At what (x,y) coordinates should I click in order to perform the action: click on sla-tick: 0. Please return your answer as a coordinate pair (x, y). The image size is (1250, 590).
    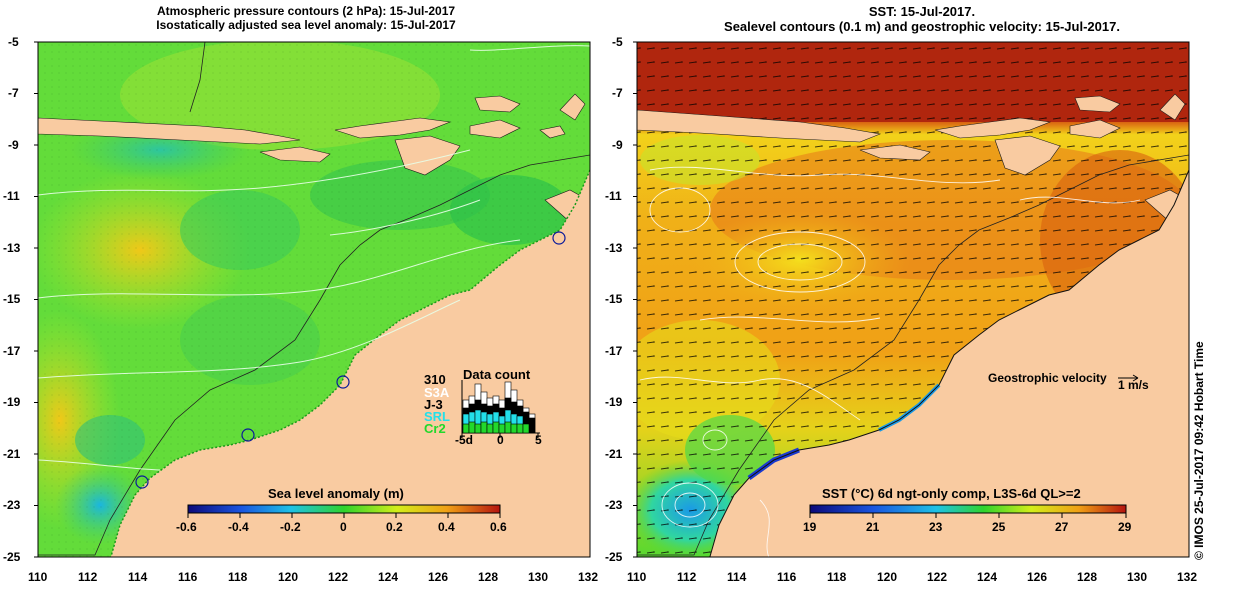
    Looking at the image, I should click on (343, 527).